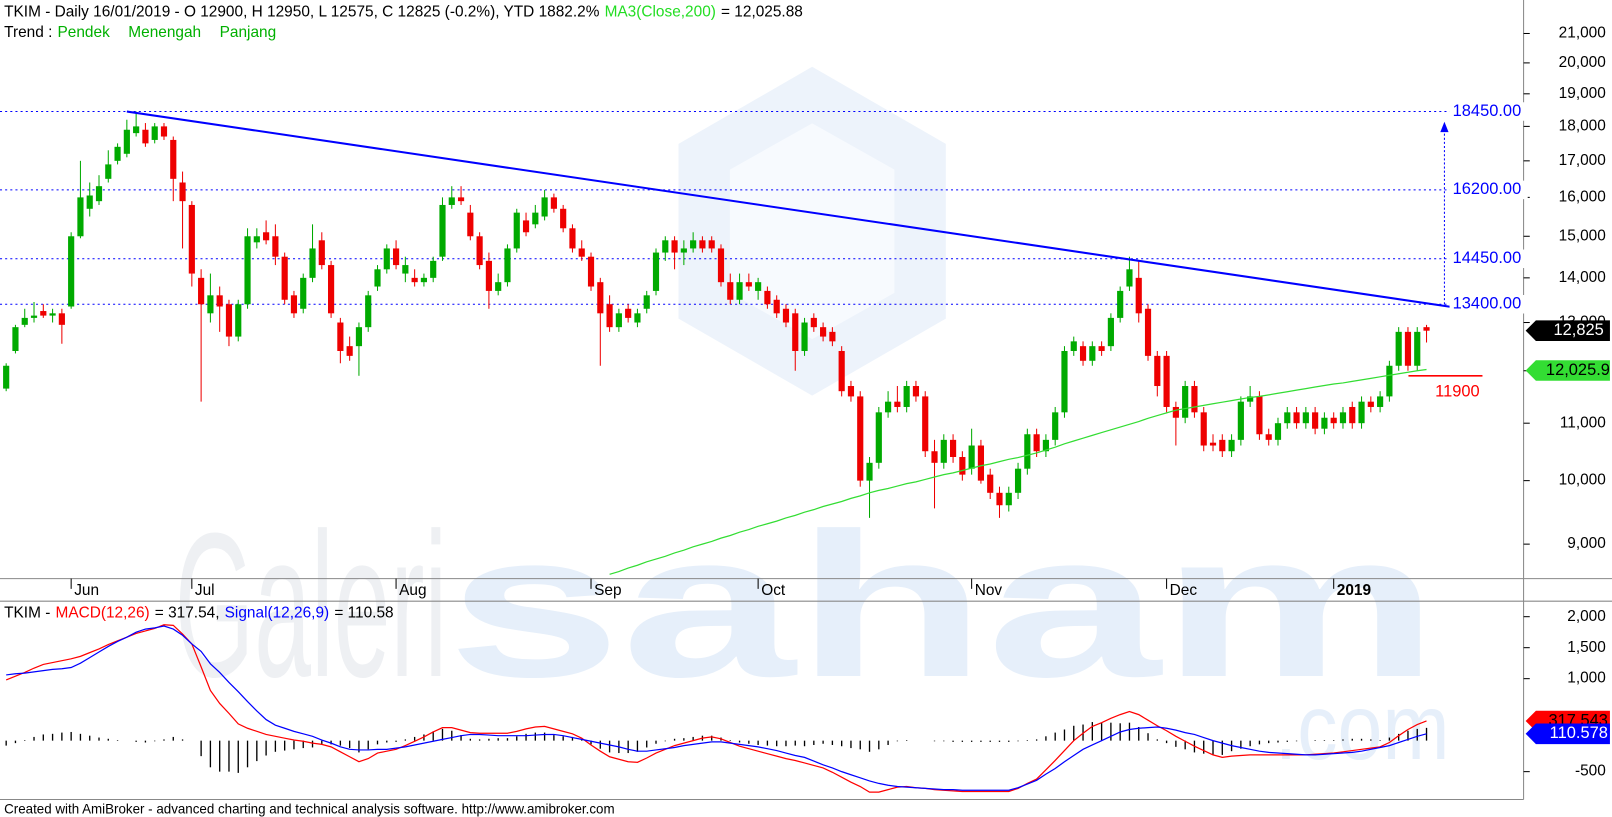 This screenshot has width=1612, height=817. Describe the element at coordinates (1582, 196) in the screenshot. I see `y-tick-label: 16,000` at that location.